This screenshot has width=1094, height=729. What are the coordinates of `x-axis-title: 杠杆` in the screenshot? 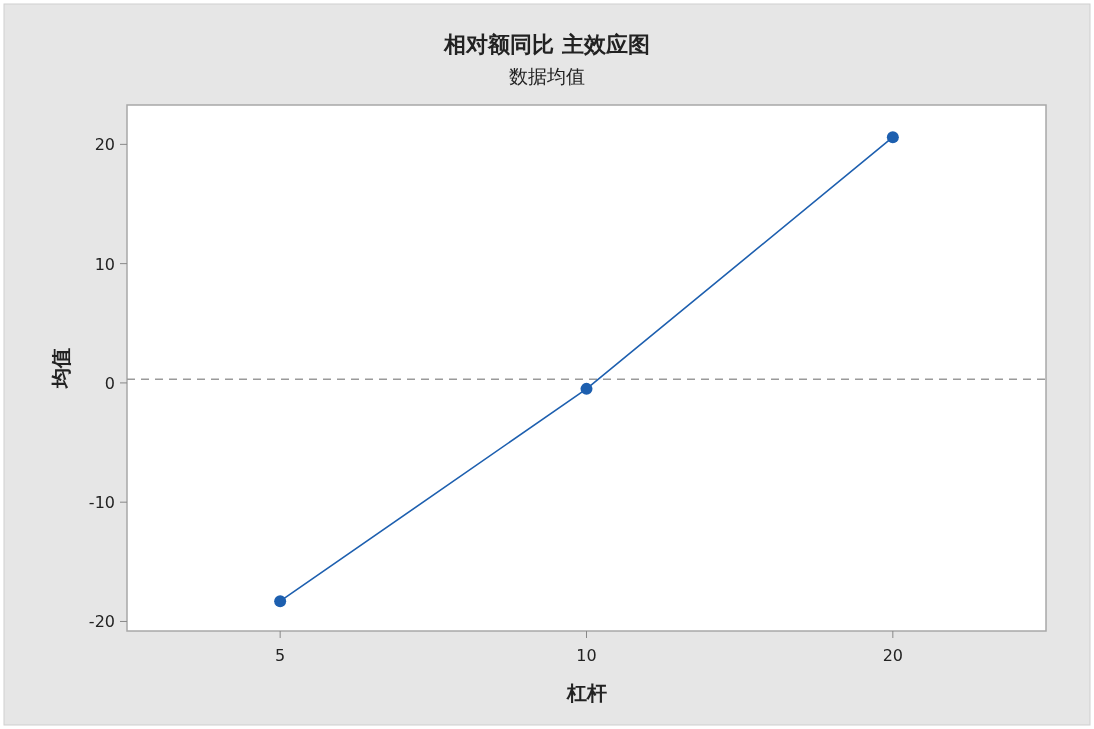 It's located at (586, 693).